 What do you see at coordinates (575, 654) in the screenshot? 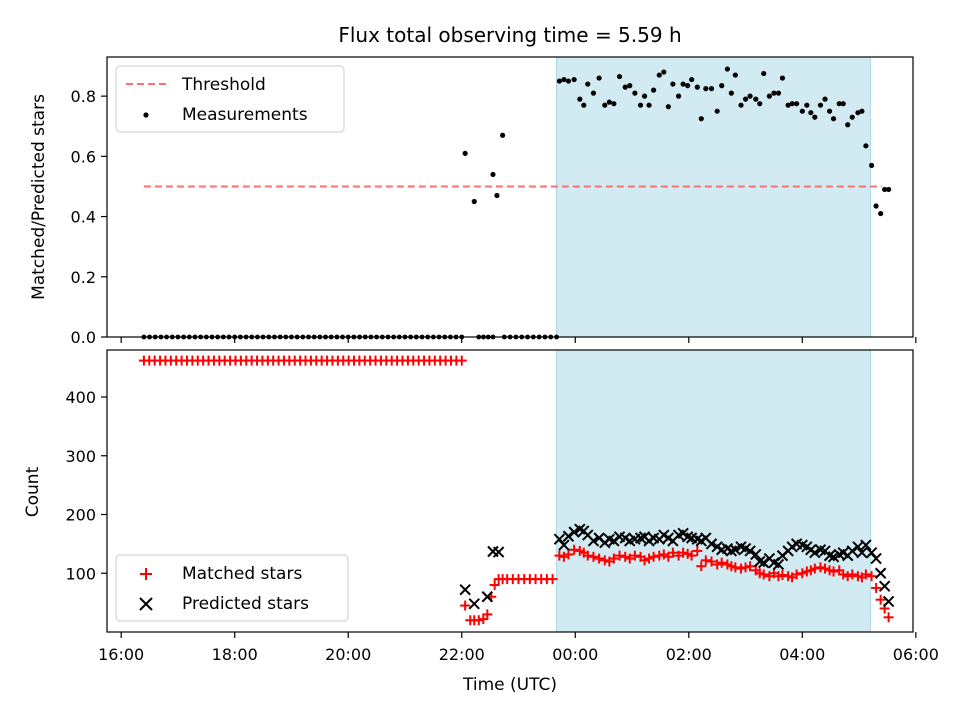
I see `x-tick-label: 00:00` at bounding box center [575, 654].